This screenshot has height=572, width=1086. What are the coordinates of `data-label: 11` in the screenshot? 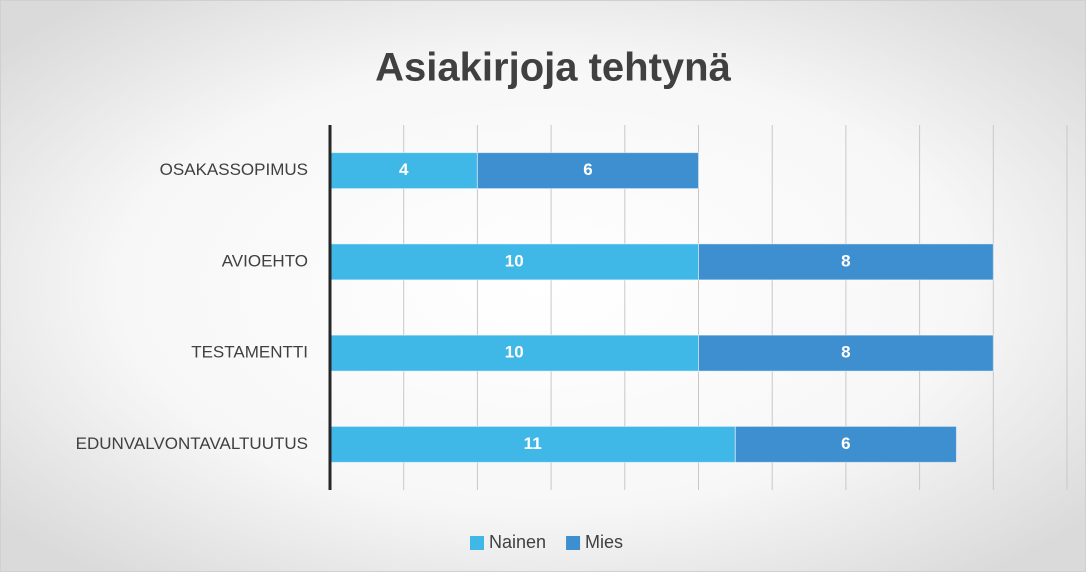 It's located at (533, 443).